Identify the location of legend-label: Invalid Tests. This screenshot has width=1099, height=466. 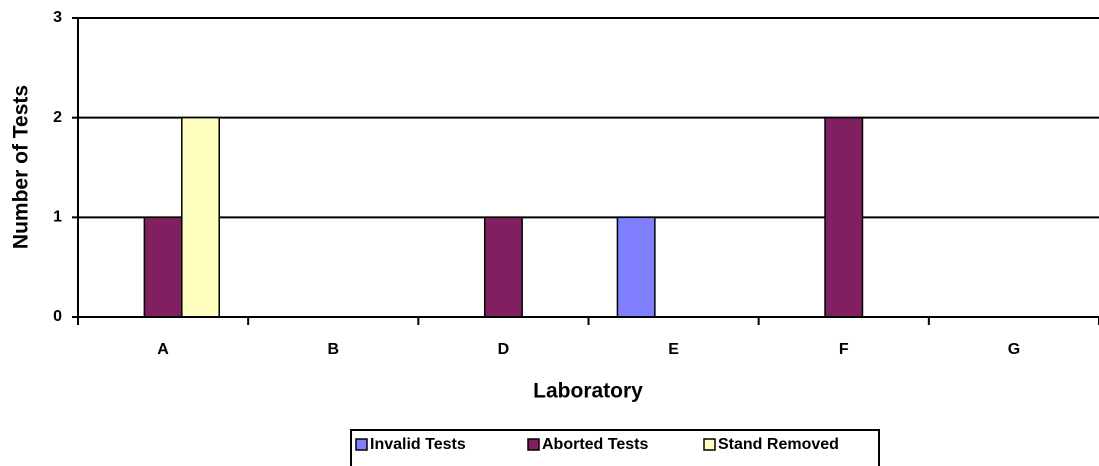
(418, 444).